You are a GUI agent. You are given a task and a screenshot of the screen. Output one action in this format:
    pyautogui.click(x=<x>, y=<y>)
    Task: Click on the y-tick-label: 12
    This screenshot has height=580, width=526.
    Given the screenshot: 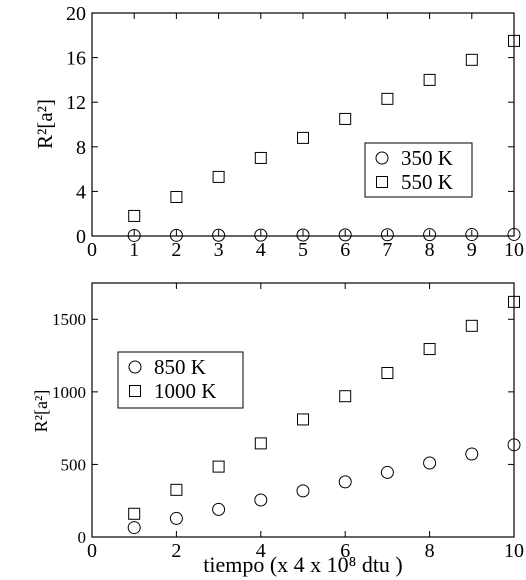 What is the action you would take?
    pyautogui.click(x=76, y=103)
    